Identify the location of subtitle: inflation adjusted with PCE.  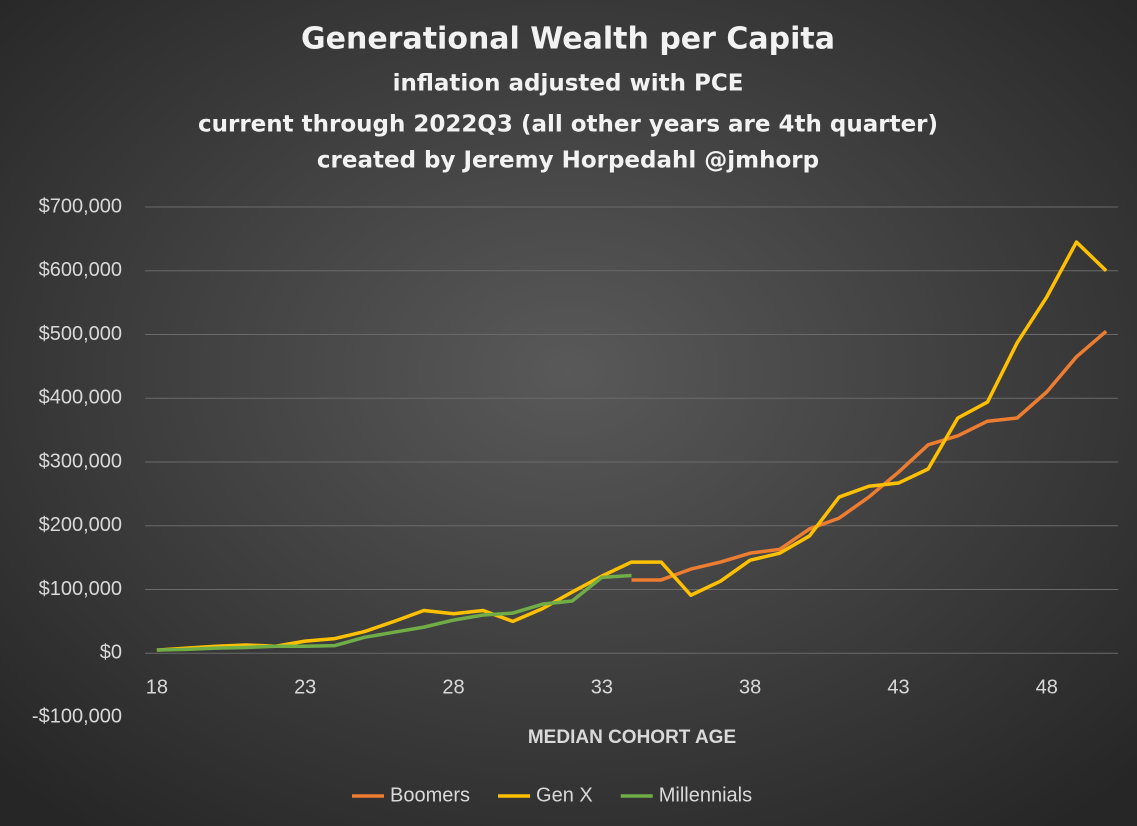
(568, 84).